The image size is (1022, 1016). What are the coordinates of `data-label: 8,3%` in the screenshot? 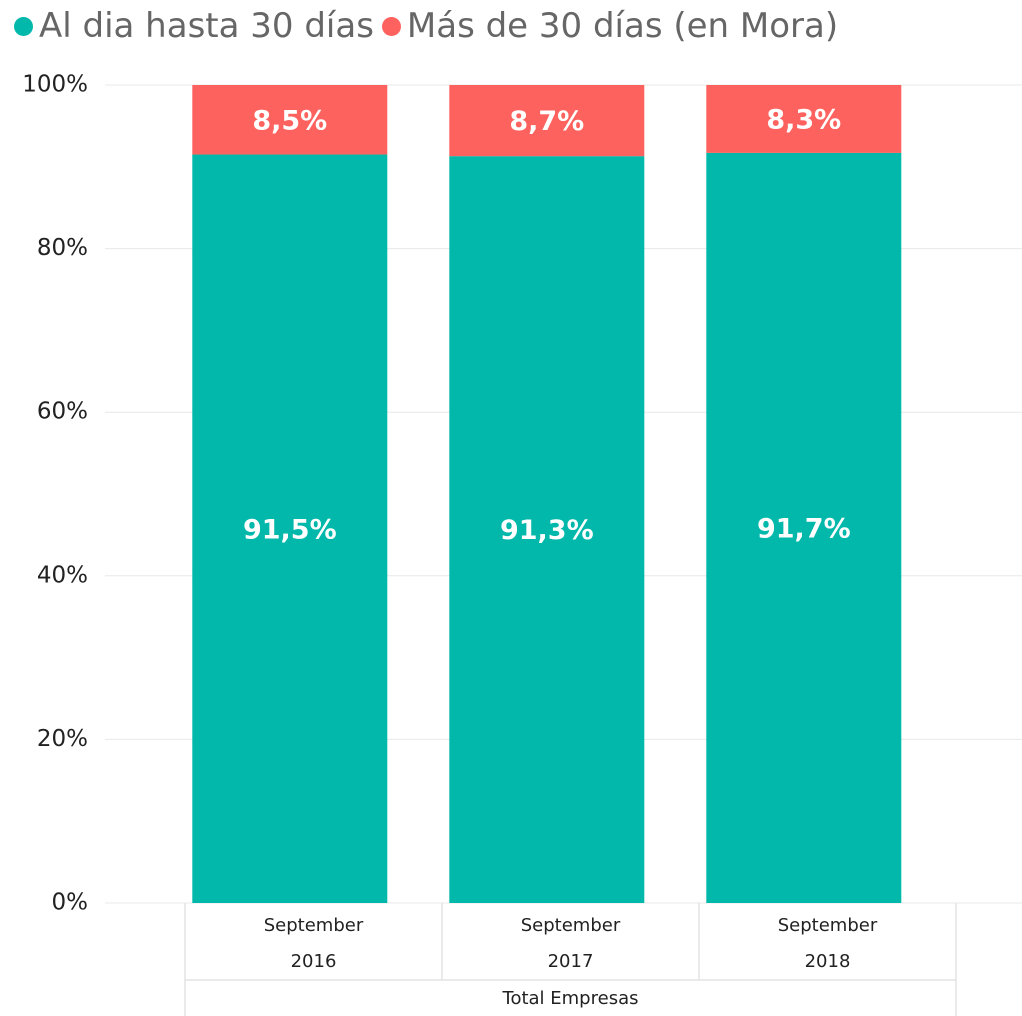 It's located at (803, 119).